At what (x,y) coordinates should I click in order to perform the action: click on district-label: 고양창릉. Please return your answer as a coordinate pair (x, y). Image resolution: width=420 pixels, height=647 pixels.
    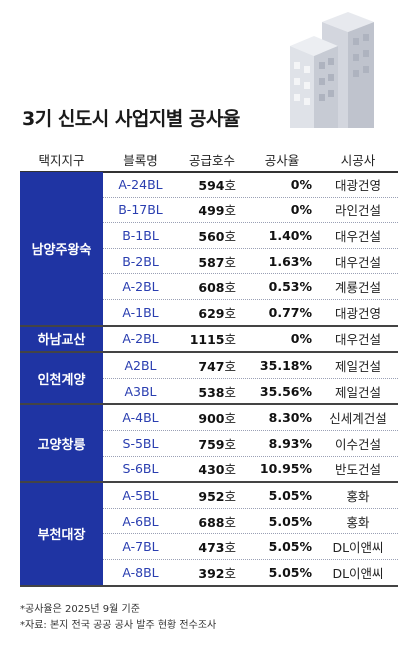
    Looking at the image, I should click on (61, 443).